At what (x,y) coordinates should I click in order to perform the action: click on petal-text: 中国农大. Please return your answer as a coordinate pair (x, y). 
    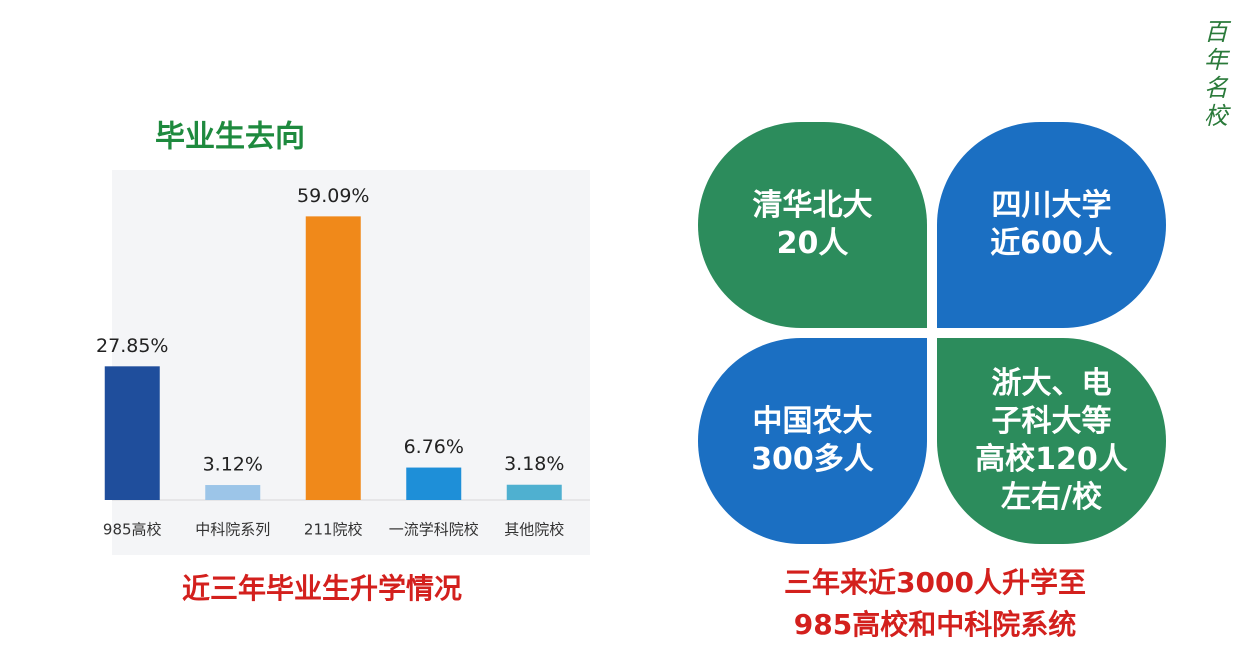
    Looking at the image, I should click on (812, 421).